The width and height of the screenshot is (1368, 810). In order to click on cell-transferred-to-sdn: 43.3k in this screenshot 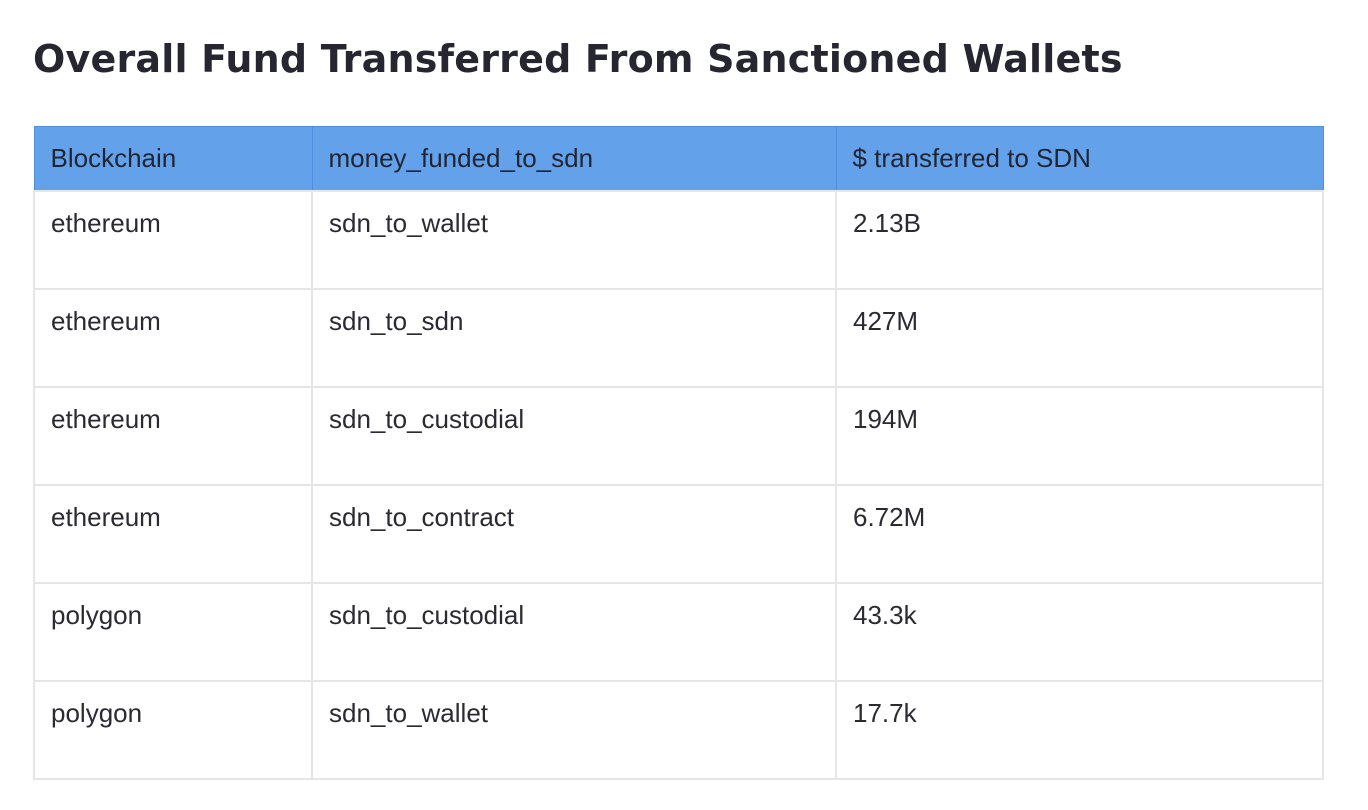, I will do `click(1079, 631)`.